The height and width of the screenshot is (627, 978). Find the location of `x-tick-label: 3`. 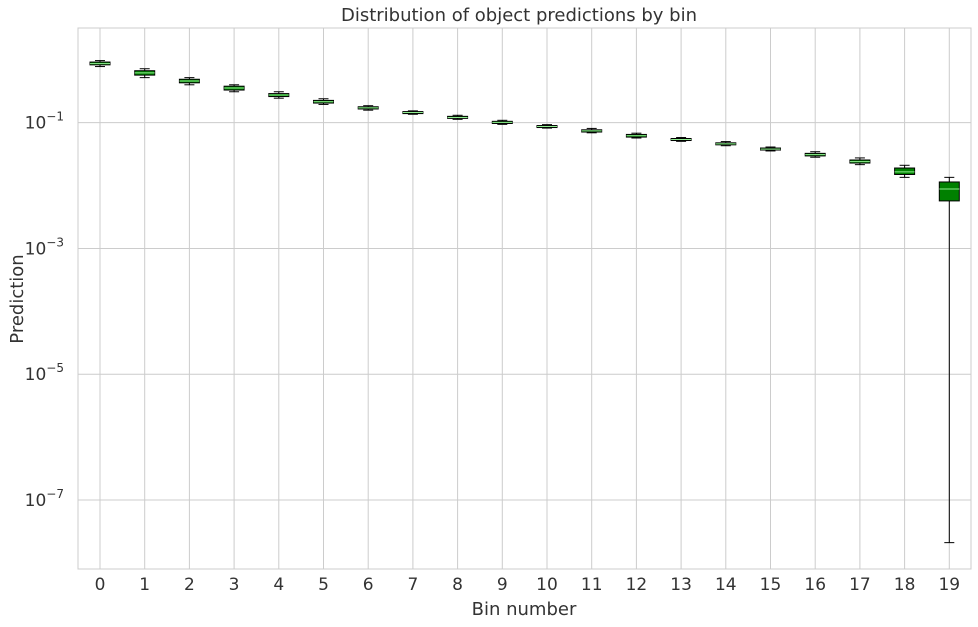

x-tick-label: 3 is located at coordinates (234, 585).